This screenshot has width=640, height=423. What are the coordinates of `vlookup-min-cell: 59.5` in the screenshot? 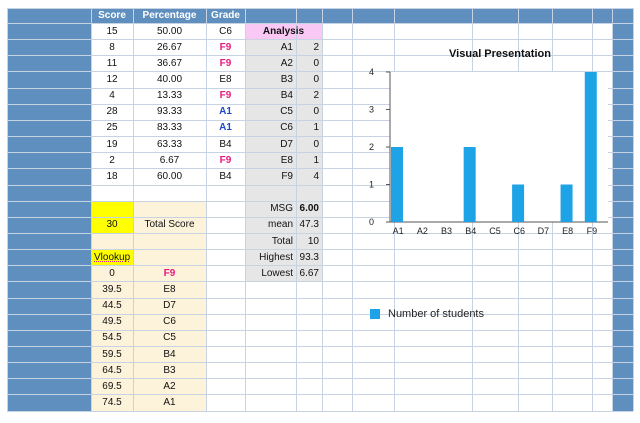 It's located at (112, 354).